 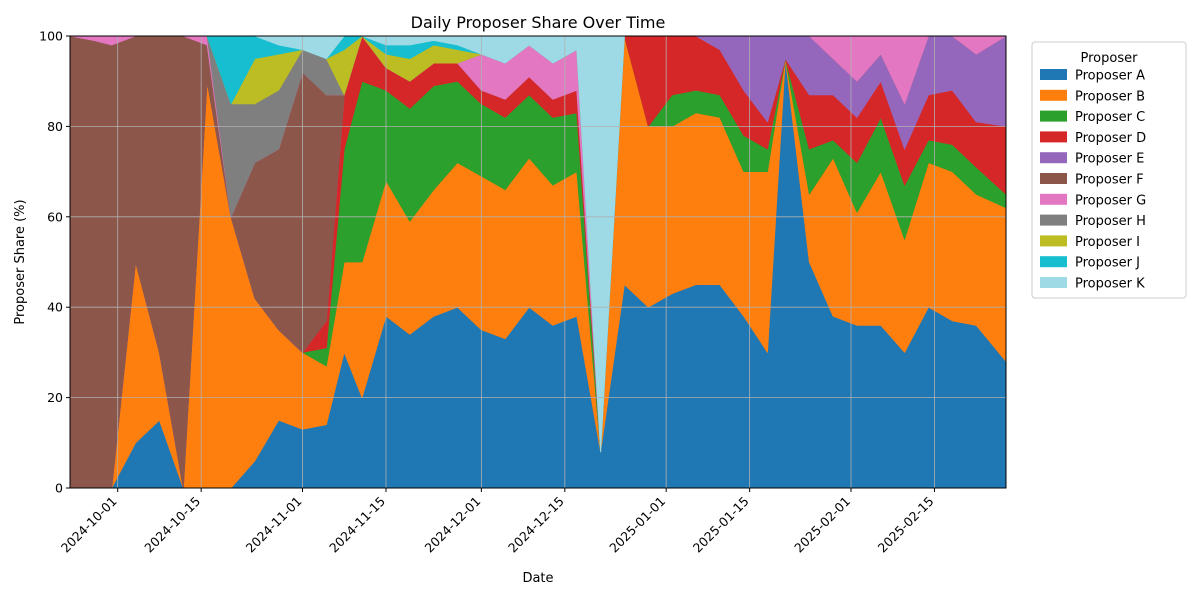 I want to click on y-tick-label: 40, so click(x=55, y=307).